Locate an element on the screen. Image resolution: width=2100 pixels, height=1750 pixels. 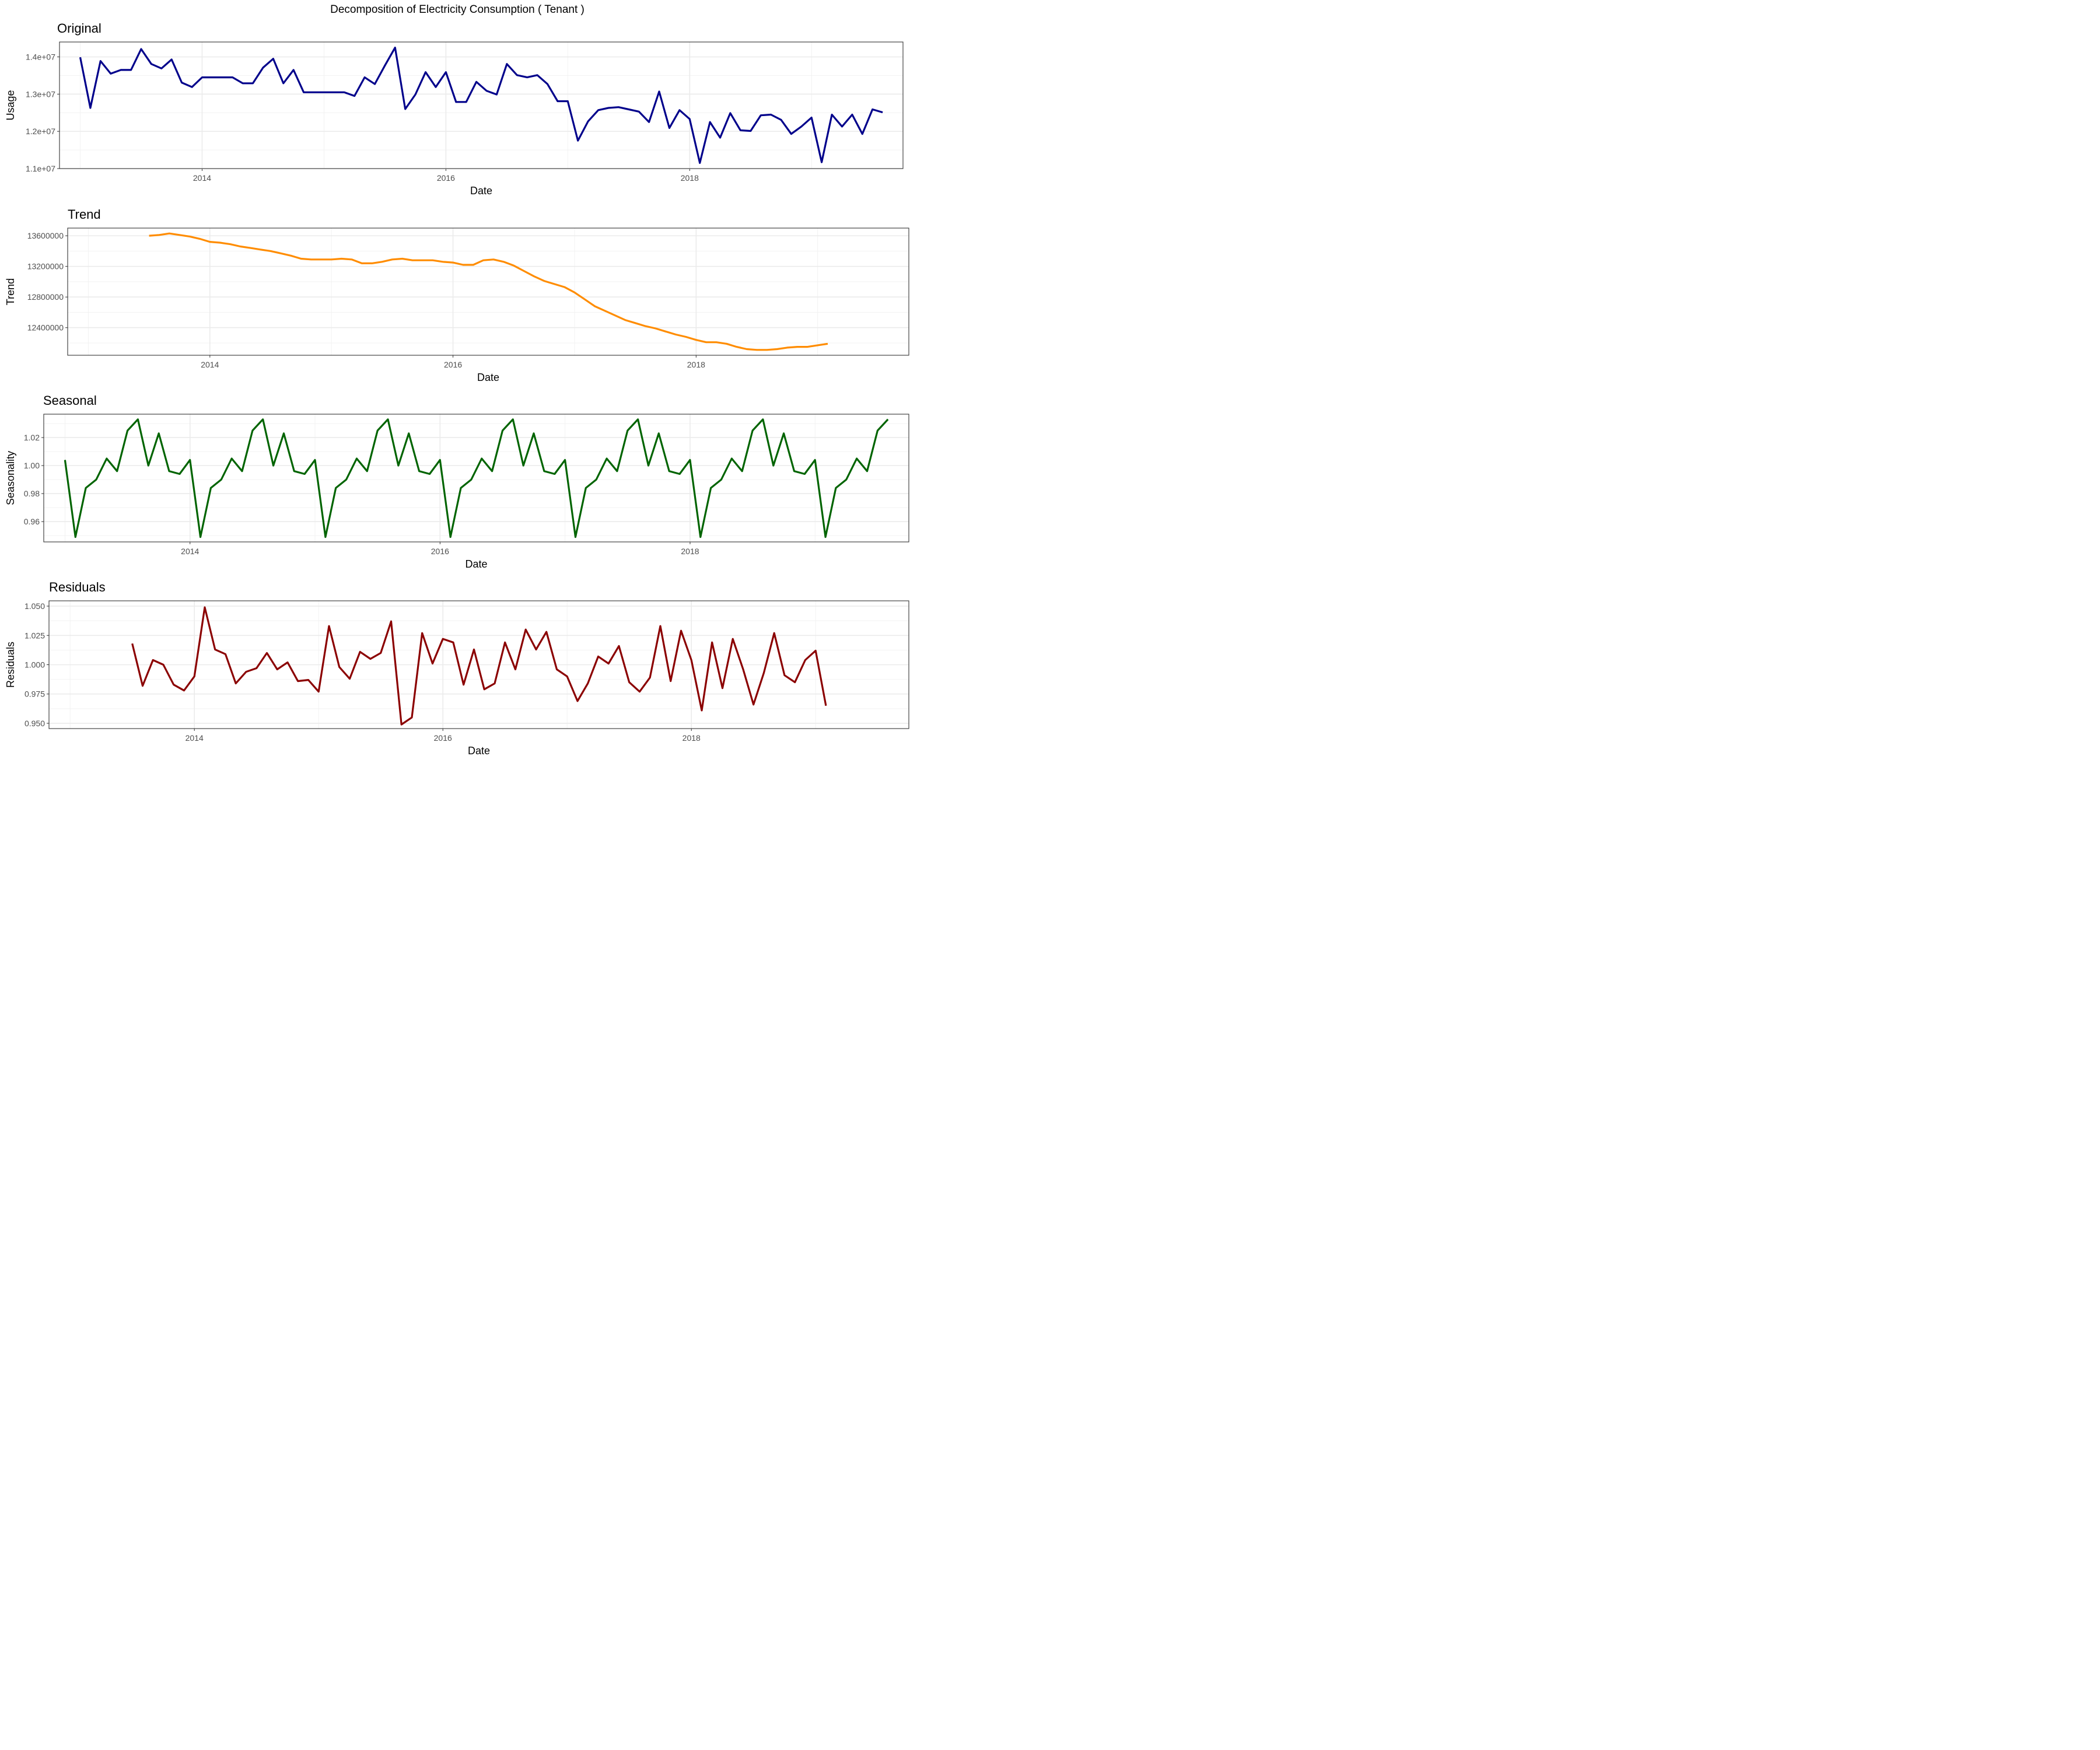
panel-trend-x-tick-label: 2018 is located at coordinates (696, 364).